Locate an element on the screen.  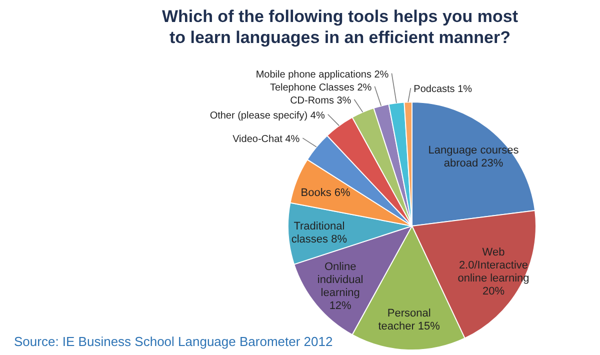
chart-title: Which of the following tools helps you most to learn languages in an efficient manner? is located at coordinates (340, 27).